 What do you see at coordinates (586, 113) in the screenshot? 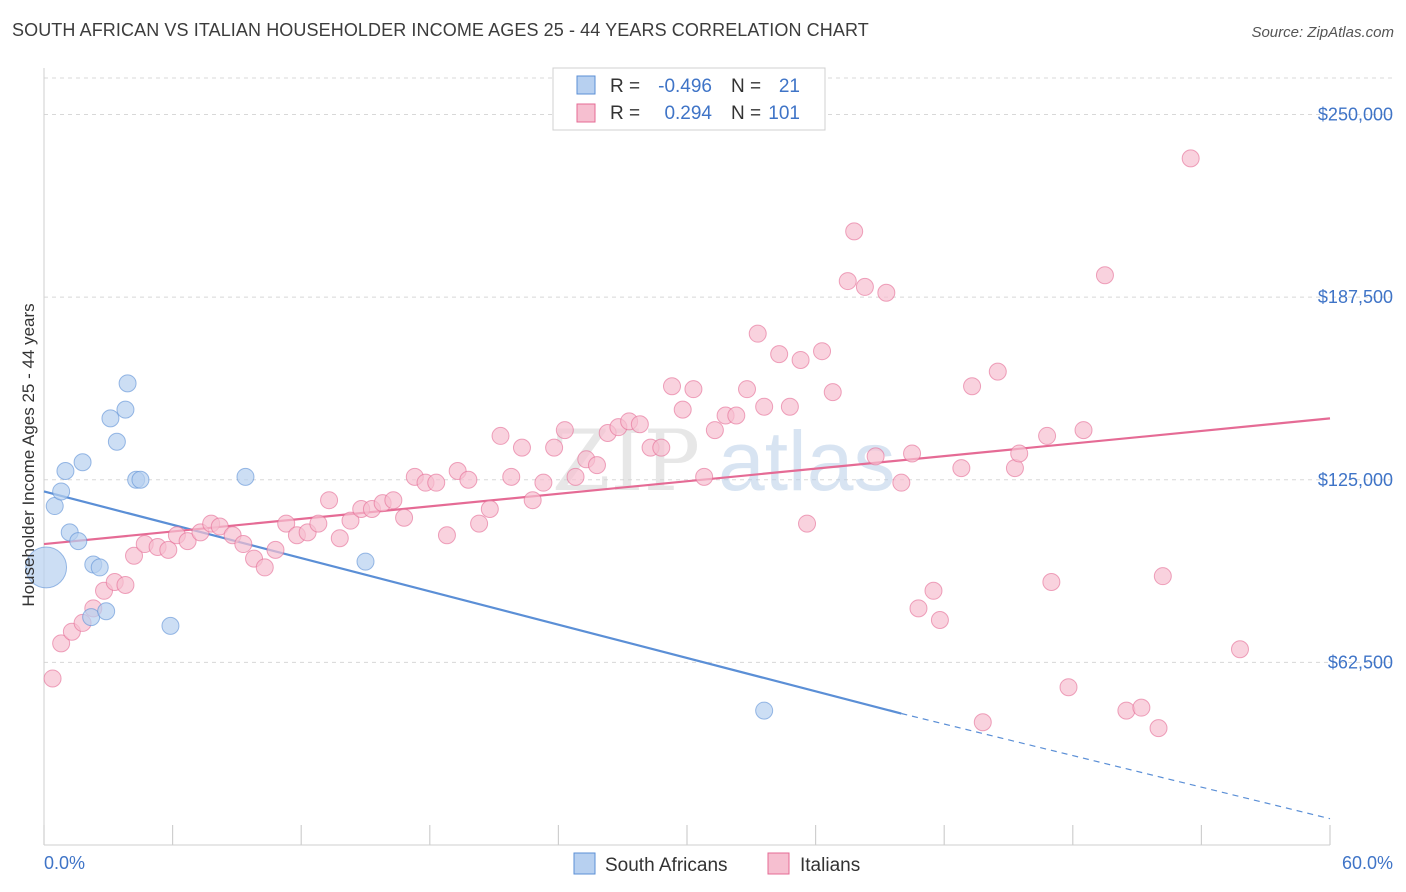
I see `legend-swatch-pink` at bounding box center [586, 113].